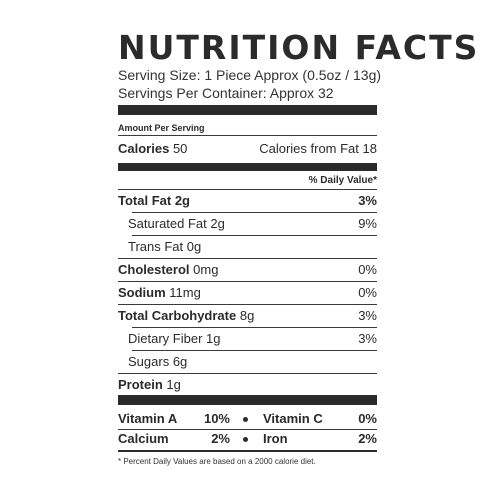 This screenshot has width=500, height=500. What do you see at coordinates (161, 128) in the screenshot?
I see `amount-per-serving-label: Amount Per Serving` at bounding box center [161, 128].